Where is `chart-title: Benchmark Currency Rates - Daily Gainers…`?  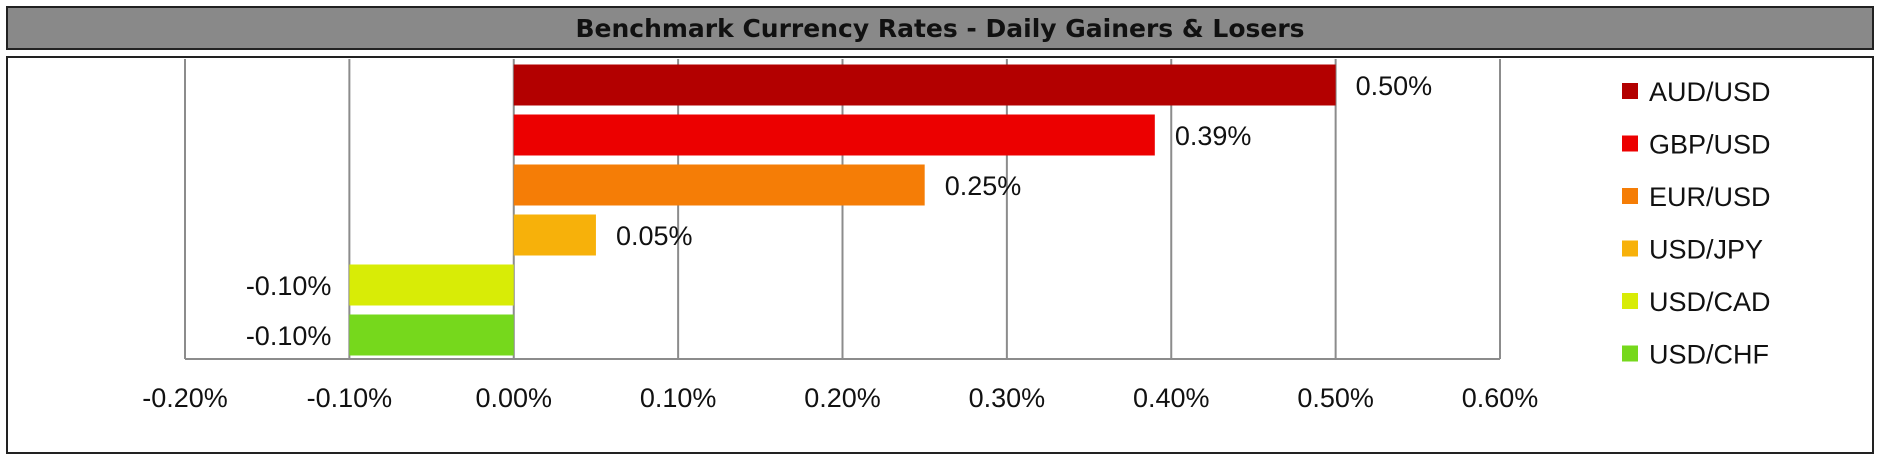 chart-title: Benchmark Currency Rates - Daily Gainers… is located at coordinates (940, 28).